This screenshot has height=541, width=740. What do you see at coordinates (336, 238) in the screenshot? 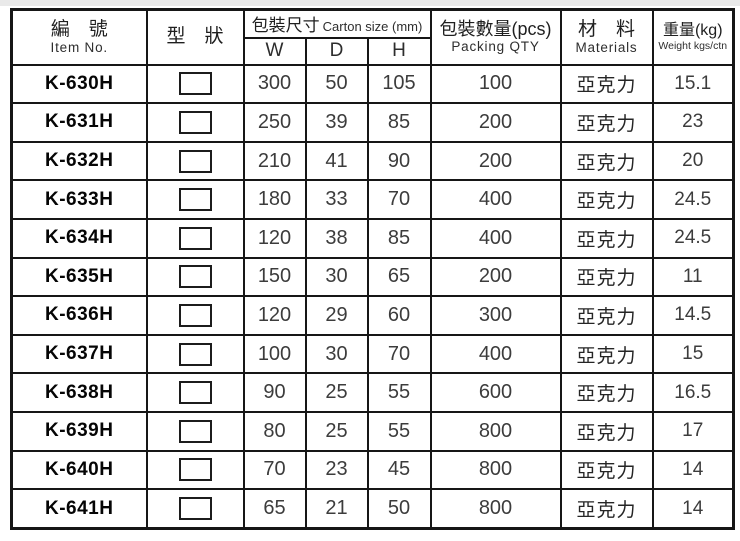
I see `carton-d-cell: 38` at bounding box center [336, 238].